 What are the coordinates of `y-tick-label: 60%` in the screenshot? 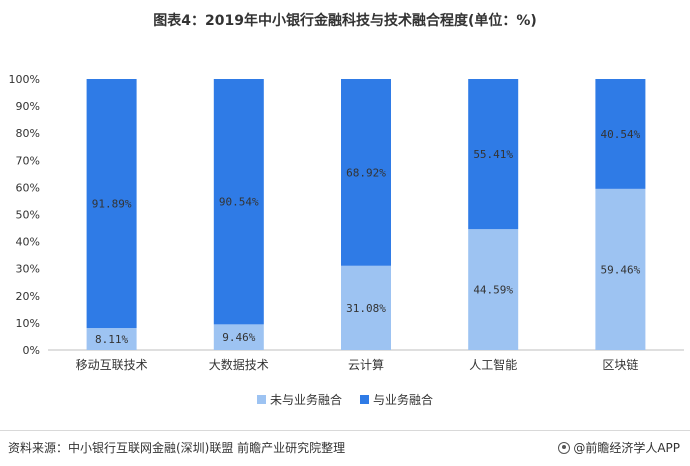 It's located at (28, 187).